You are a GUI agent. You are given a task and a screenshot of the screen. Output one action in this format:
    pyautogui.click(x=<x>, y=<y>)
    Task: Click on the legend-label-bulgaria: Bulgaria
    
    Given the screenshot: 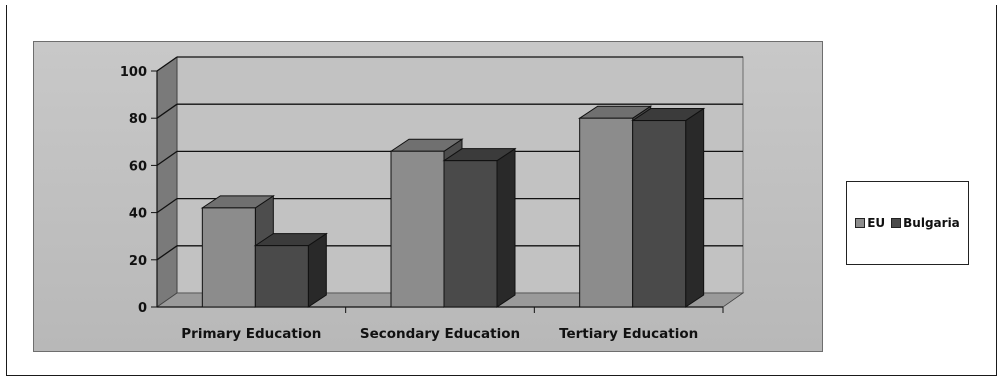 What is the action you would take?
    pyautogui.click(x=931, y=223)
    